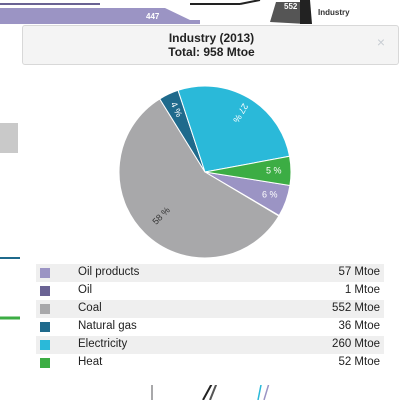 This screenshot has width=400, height=400. I want to click on legend-value: 1 Mtoe, so click(362, 290).